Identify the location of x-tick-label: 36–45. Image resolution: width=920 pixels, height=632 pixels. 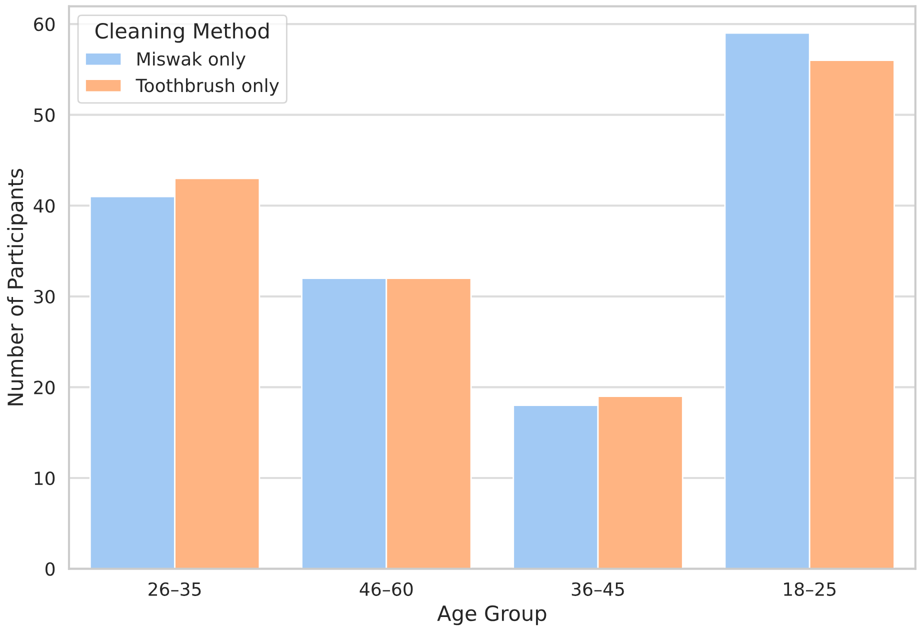
(598, 589).